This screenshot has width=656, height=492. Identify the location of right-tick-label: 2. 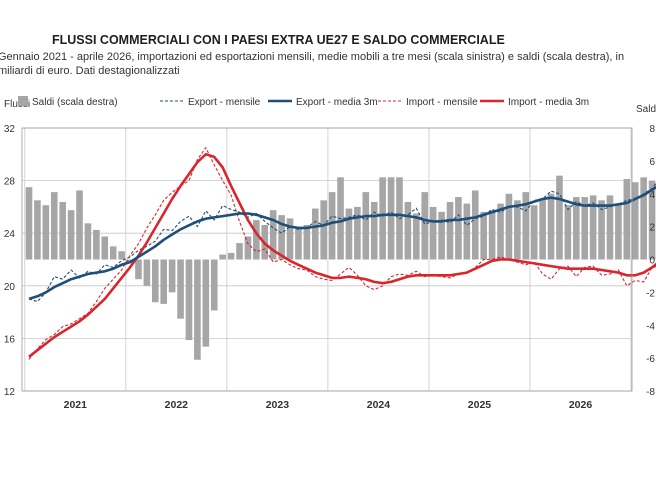
(652, 228).